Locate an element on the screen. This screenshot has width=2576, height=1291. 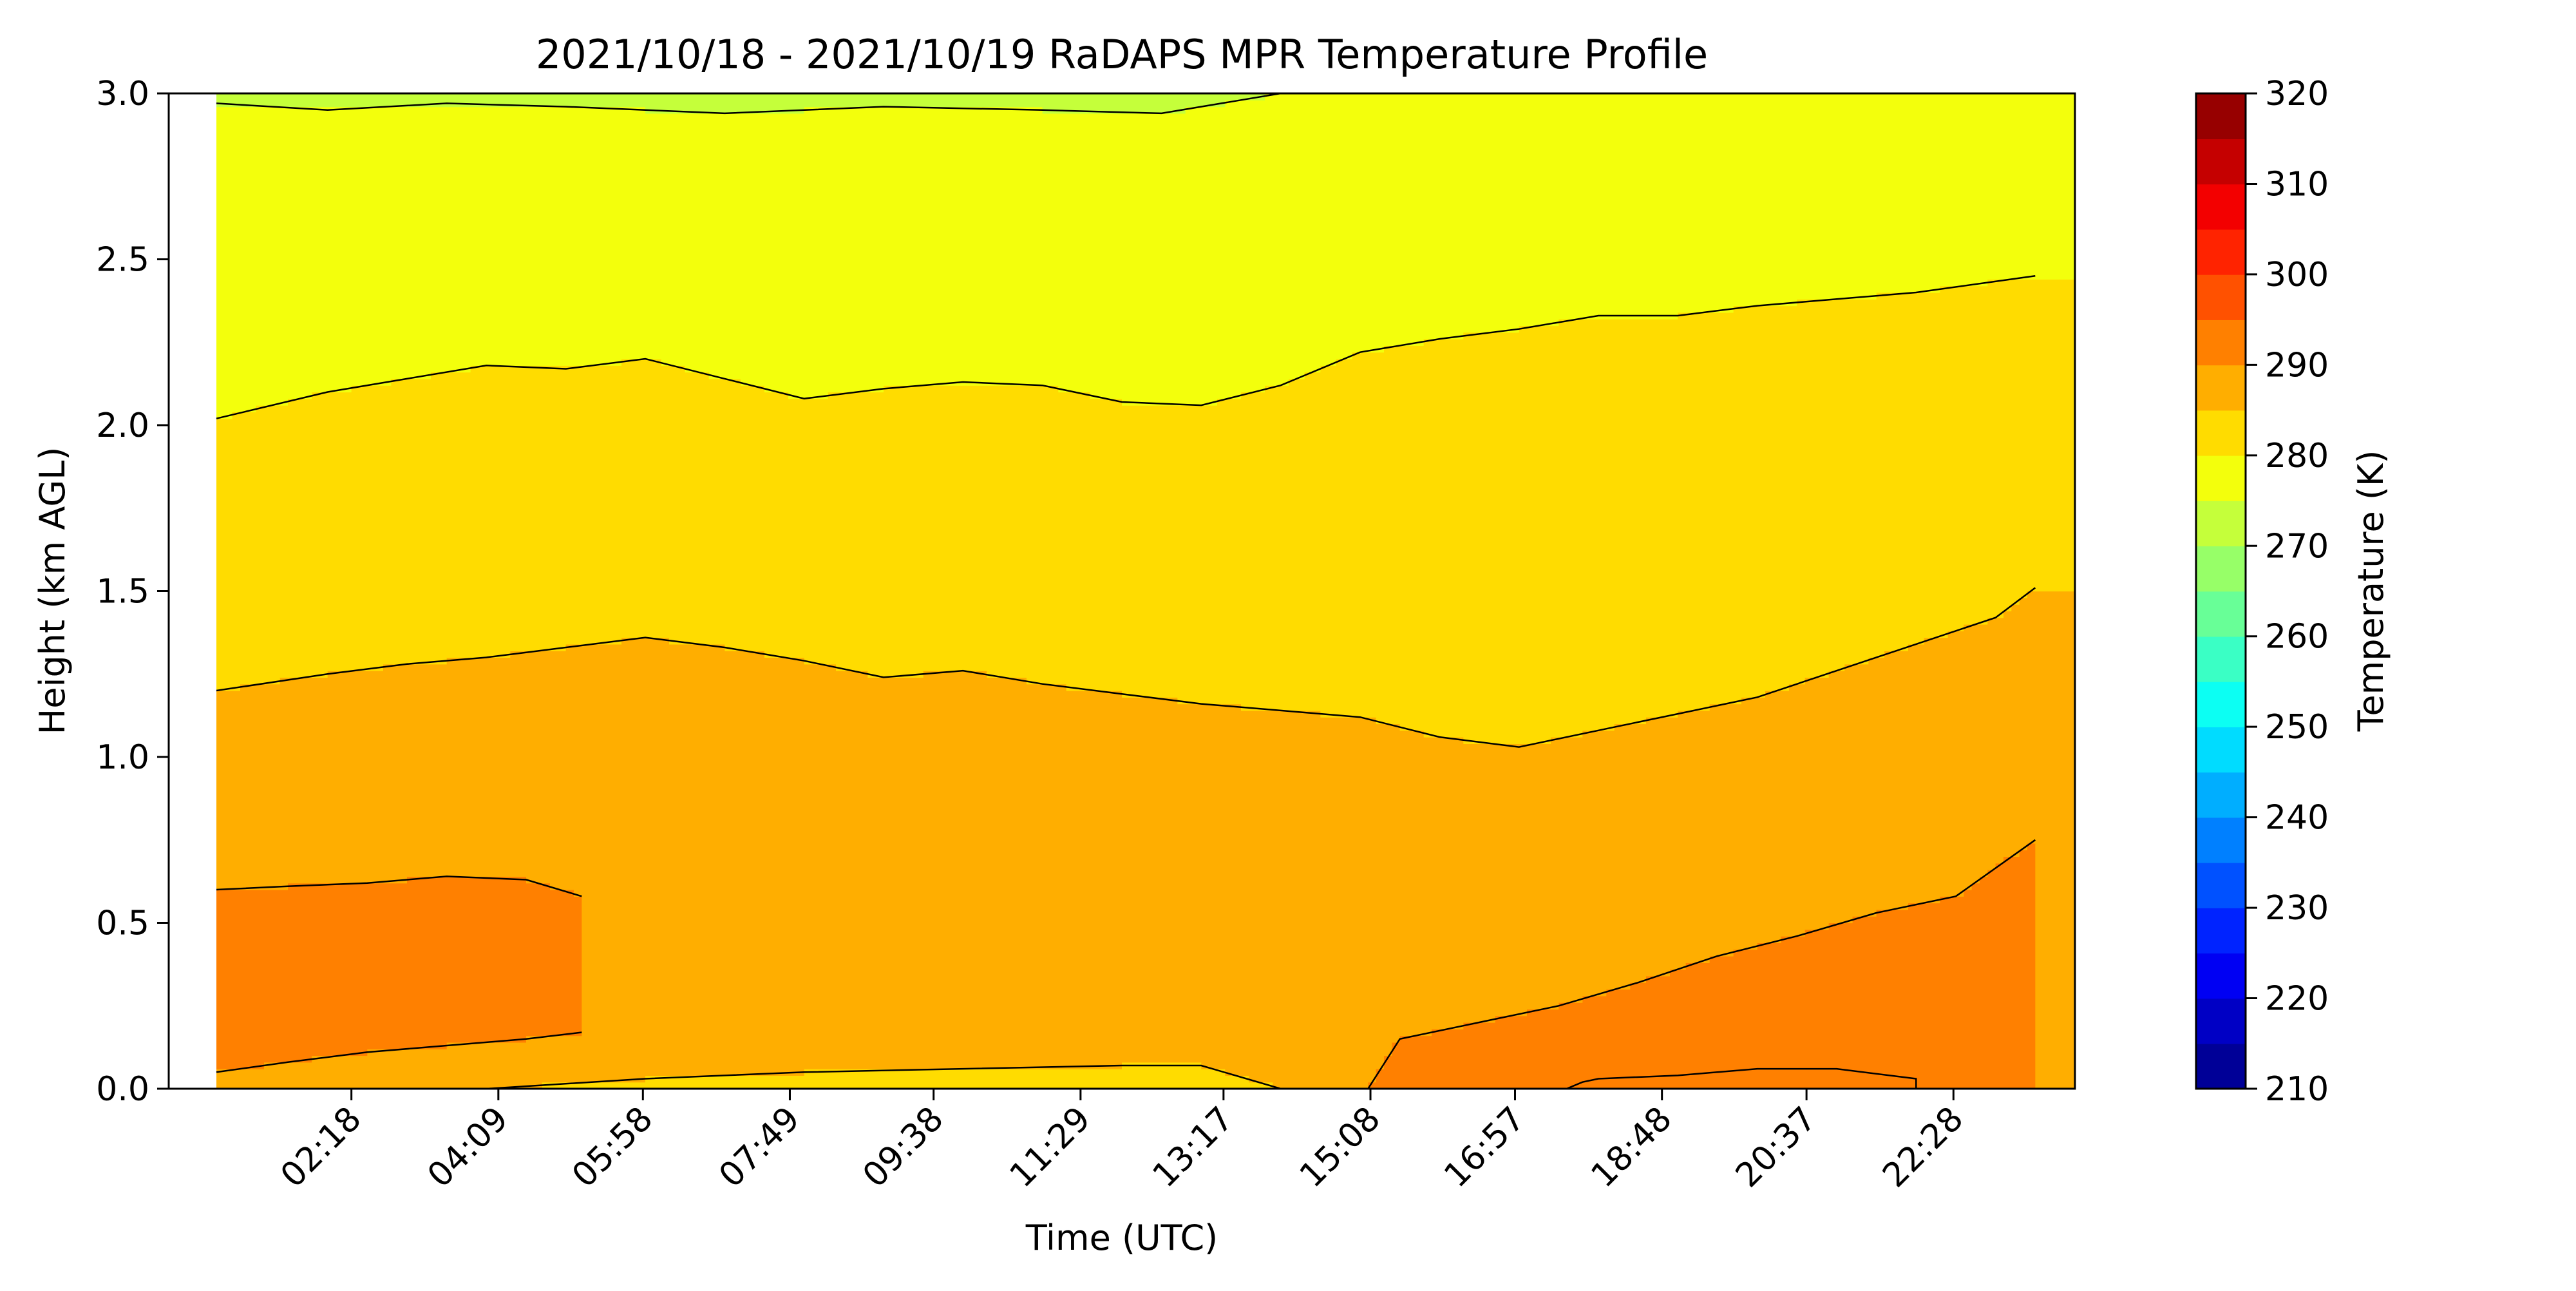
colorbar-band is located at coordinates (2221, 931).